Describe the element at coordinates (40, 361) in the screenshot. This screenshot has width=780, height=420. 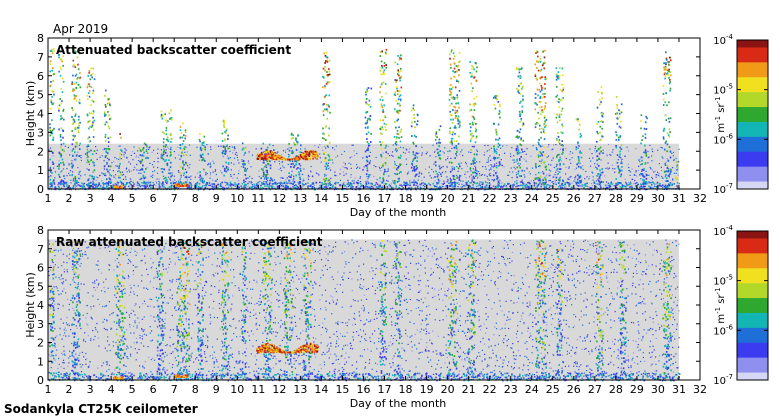
I see `y-tick-label: 1` at that location.